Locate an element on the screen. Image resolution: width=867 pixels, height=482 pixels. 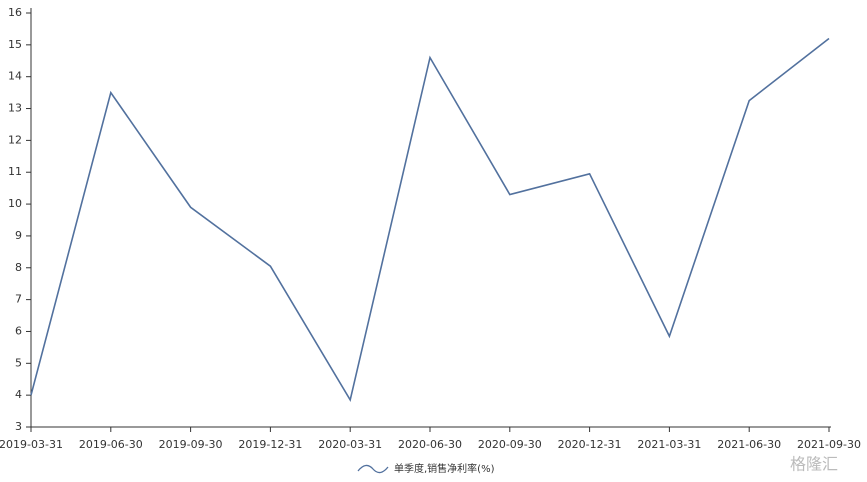
y-tick-label: 15 is located at coordinates (15, 44).